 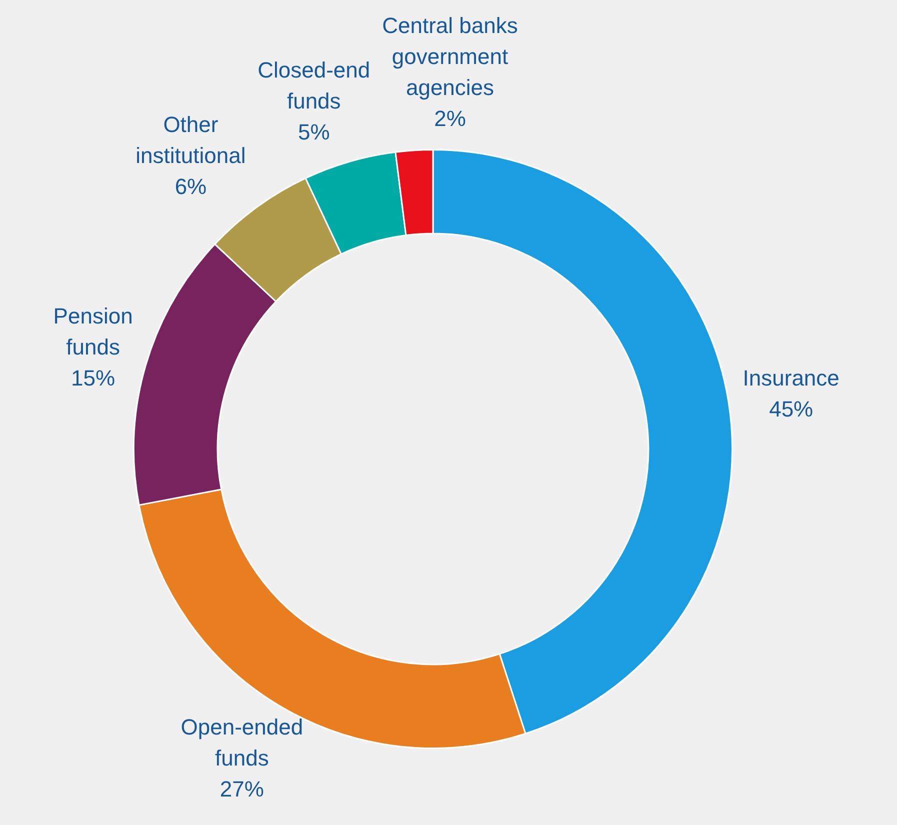 I want to click on slice-label: Open-ended funds, so click(x=242, y=742).